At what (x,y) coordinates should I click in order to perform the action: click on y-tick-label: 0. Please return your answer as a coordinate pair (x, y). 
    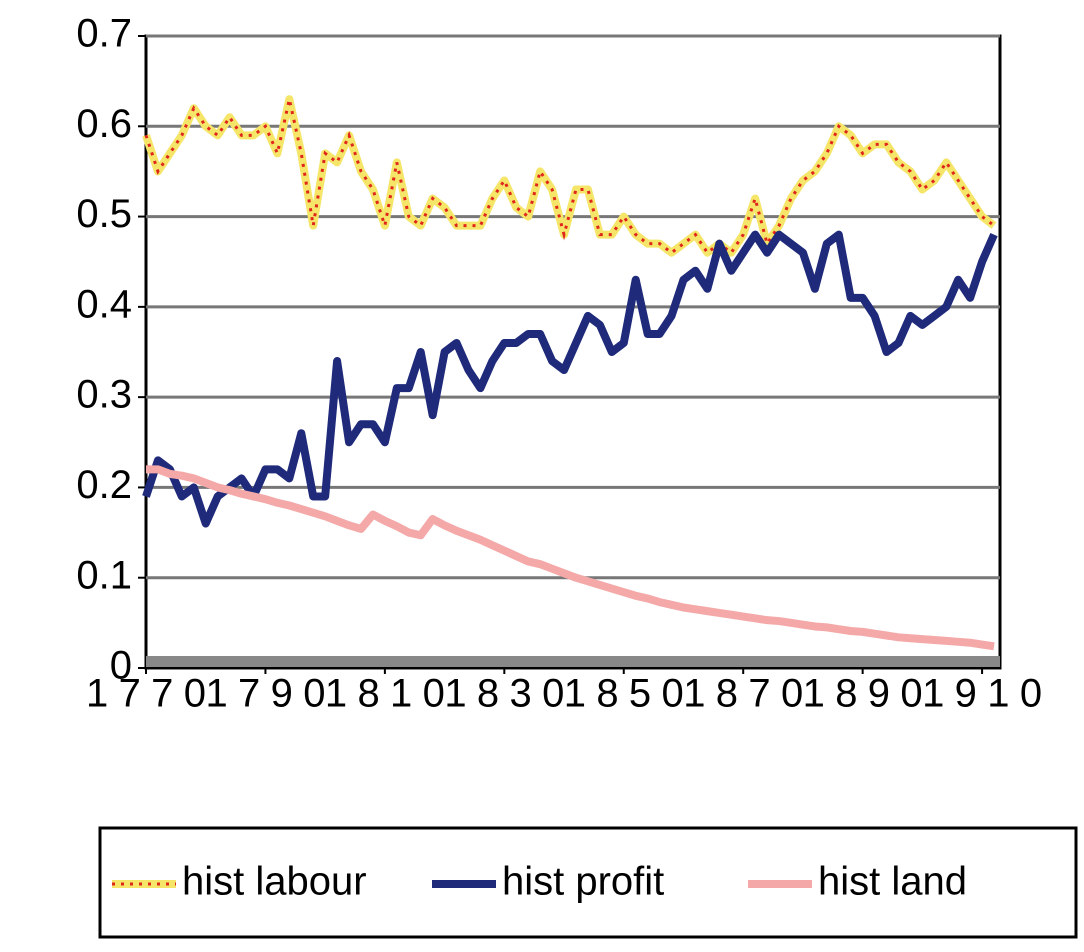
    Looking at the image, I should click on (121, 666).